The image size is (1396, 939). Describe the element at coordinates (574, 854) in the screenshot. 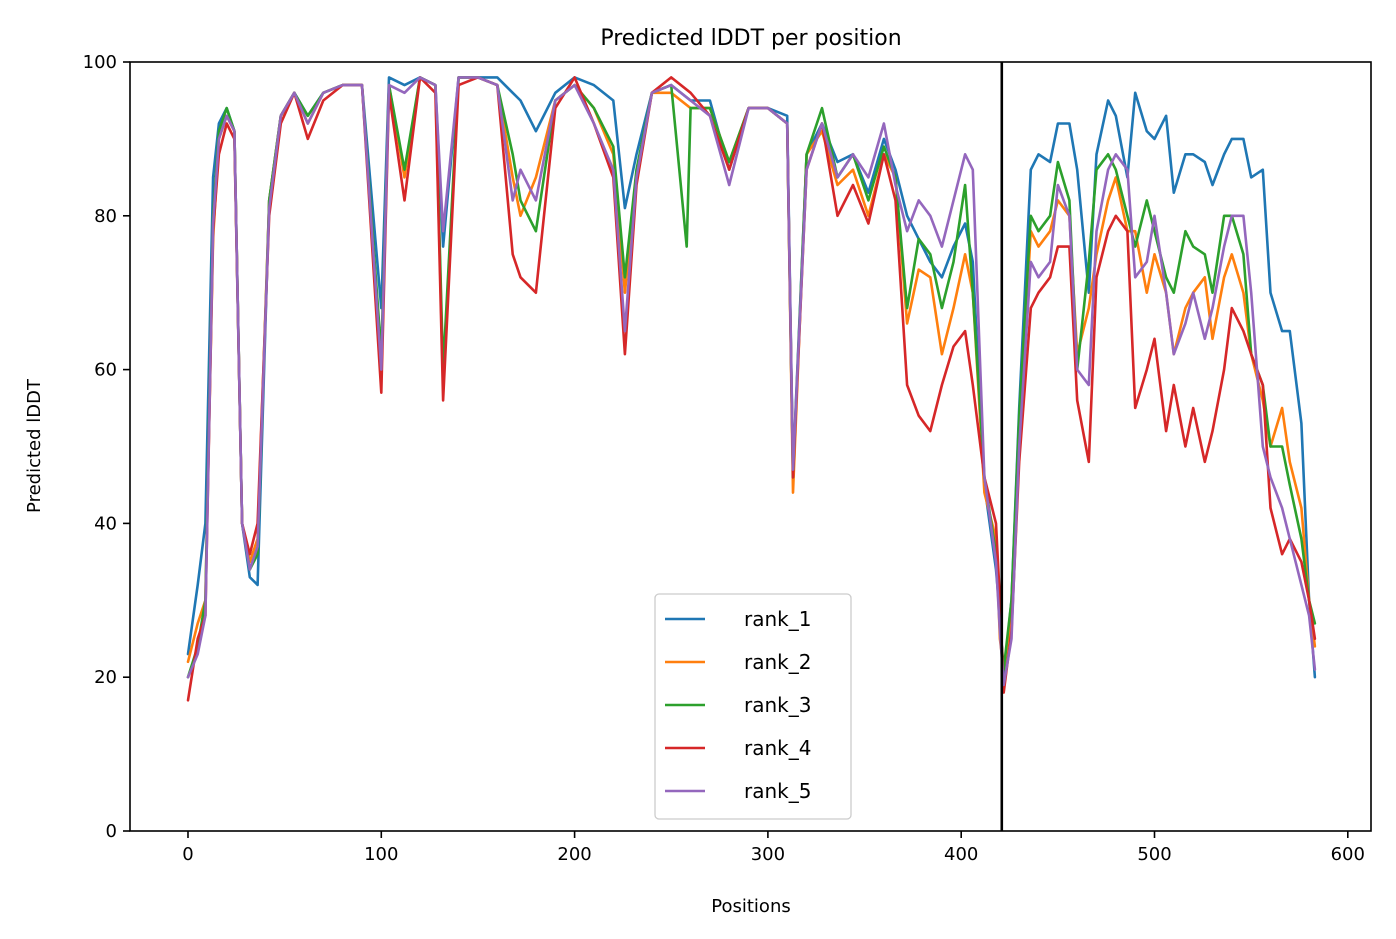

I see `x-tick-label-200: 200` at that location.